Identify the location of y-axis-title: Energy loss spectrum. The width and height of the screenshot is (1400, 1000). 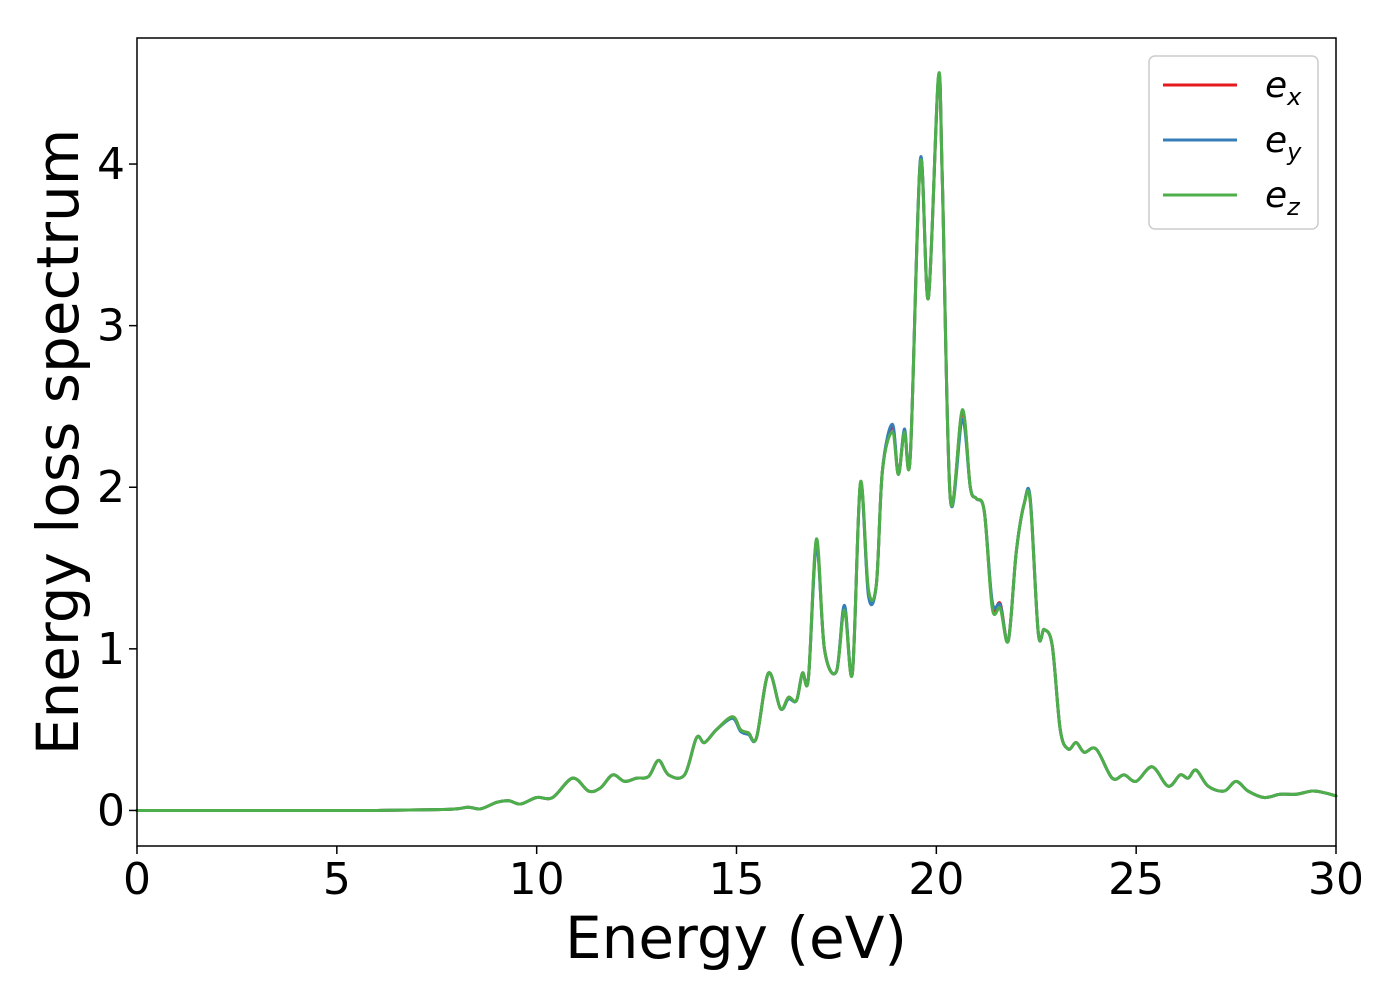
(58, 442).